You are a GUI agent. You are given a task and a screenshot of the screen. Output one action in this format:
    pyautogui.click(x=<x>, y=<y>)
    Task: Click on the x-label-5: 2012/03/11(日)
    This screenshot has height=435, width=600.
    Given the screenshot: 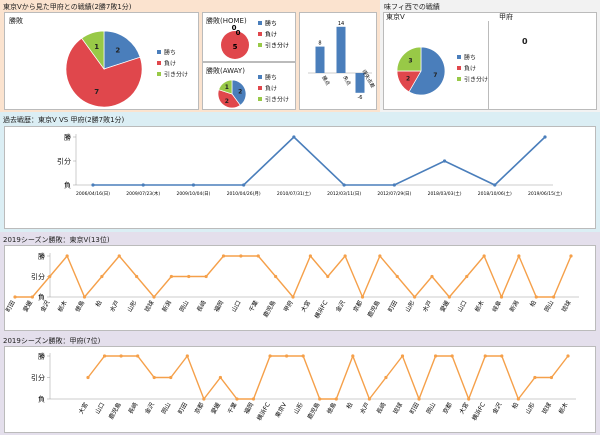 What is the action you would take?
    pyautogui.click(x=344, y=194)
    